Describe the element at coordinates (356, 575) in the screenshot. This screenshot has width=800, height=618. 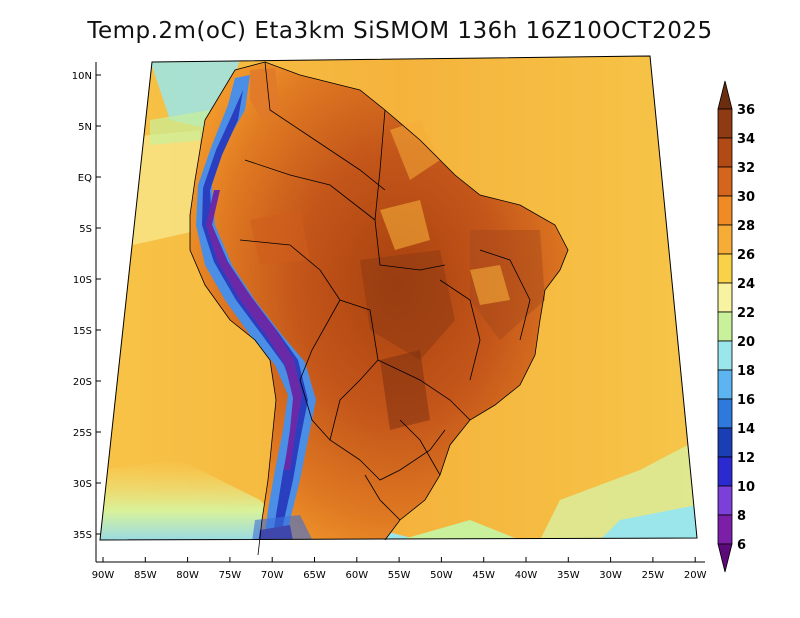
I see `lon-tick-label: 60W` at that location.